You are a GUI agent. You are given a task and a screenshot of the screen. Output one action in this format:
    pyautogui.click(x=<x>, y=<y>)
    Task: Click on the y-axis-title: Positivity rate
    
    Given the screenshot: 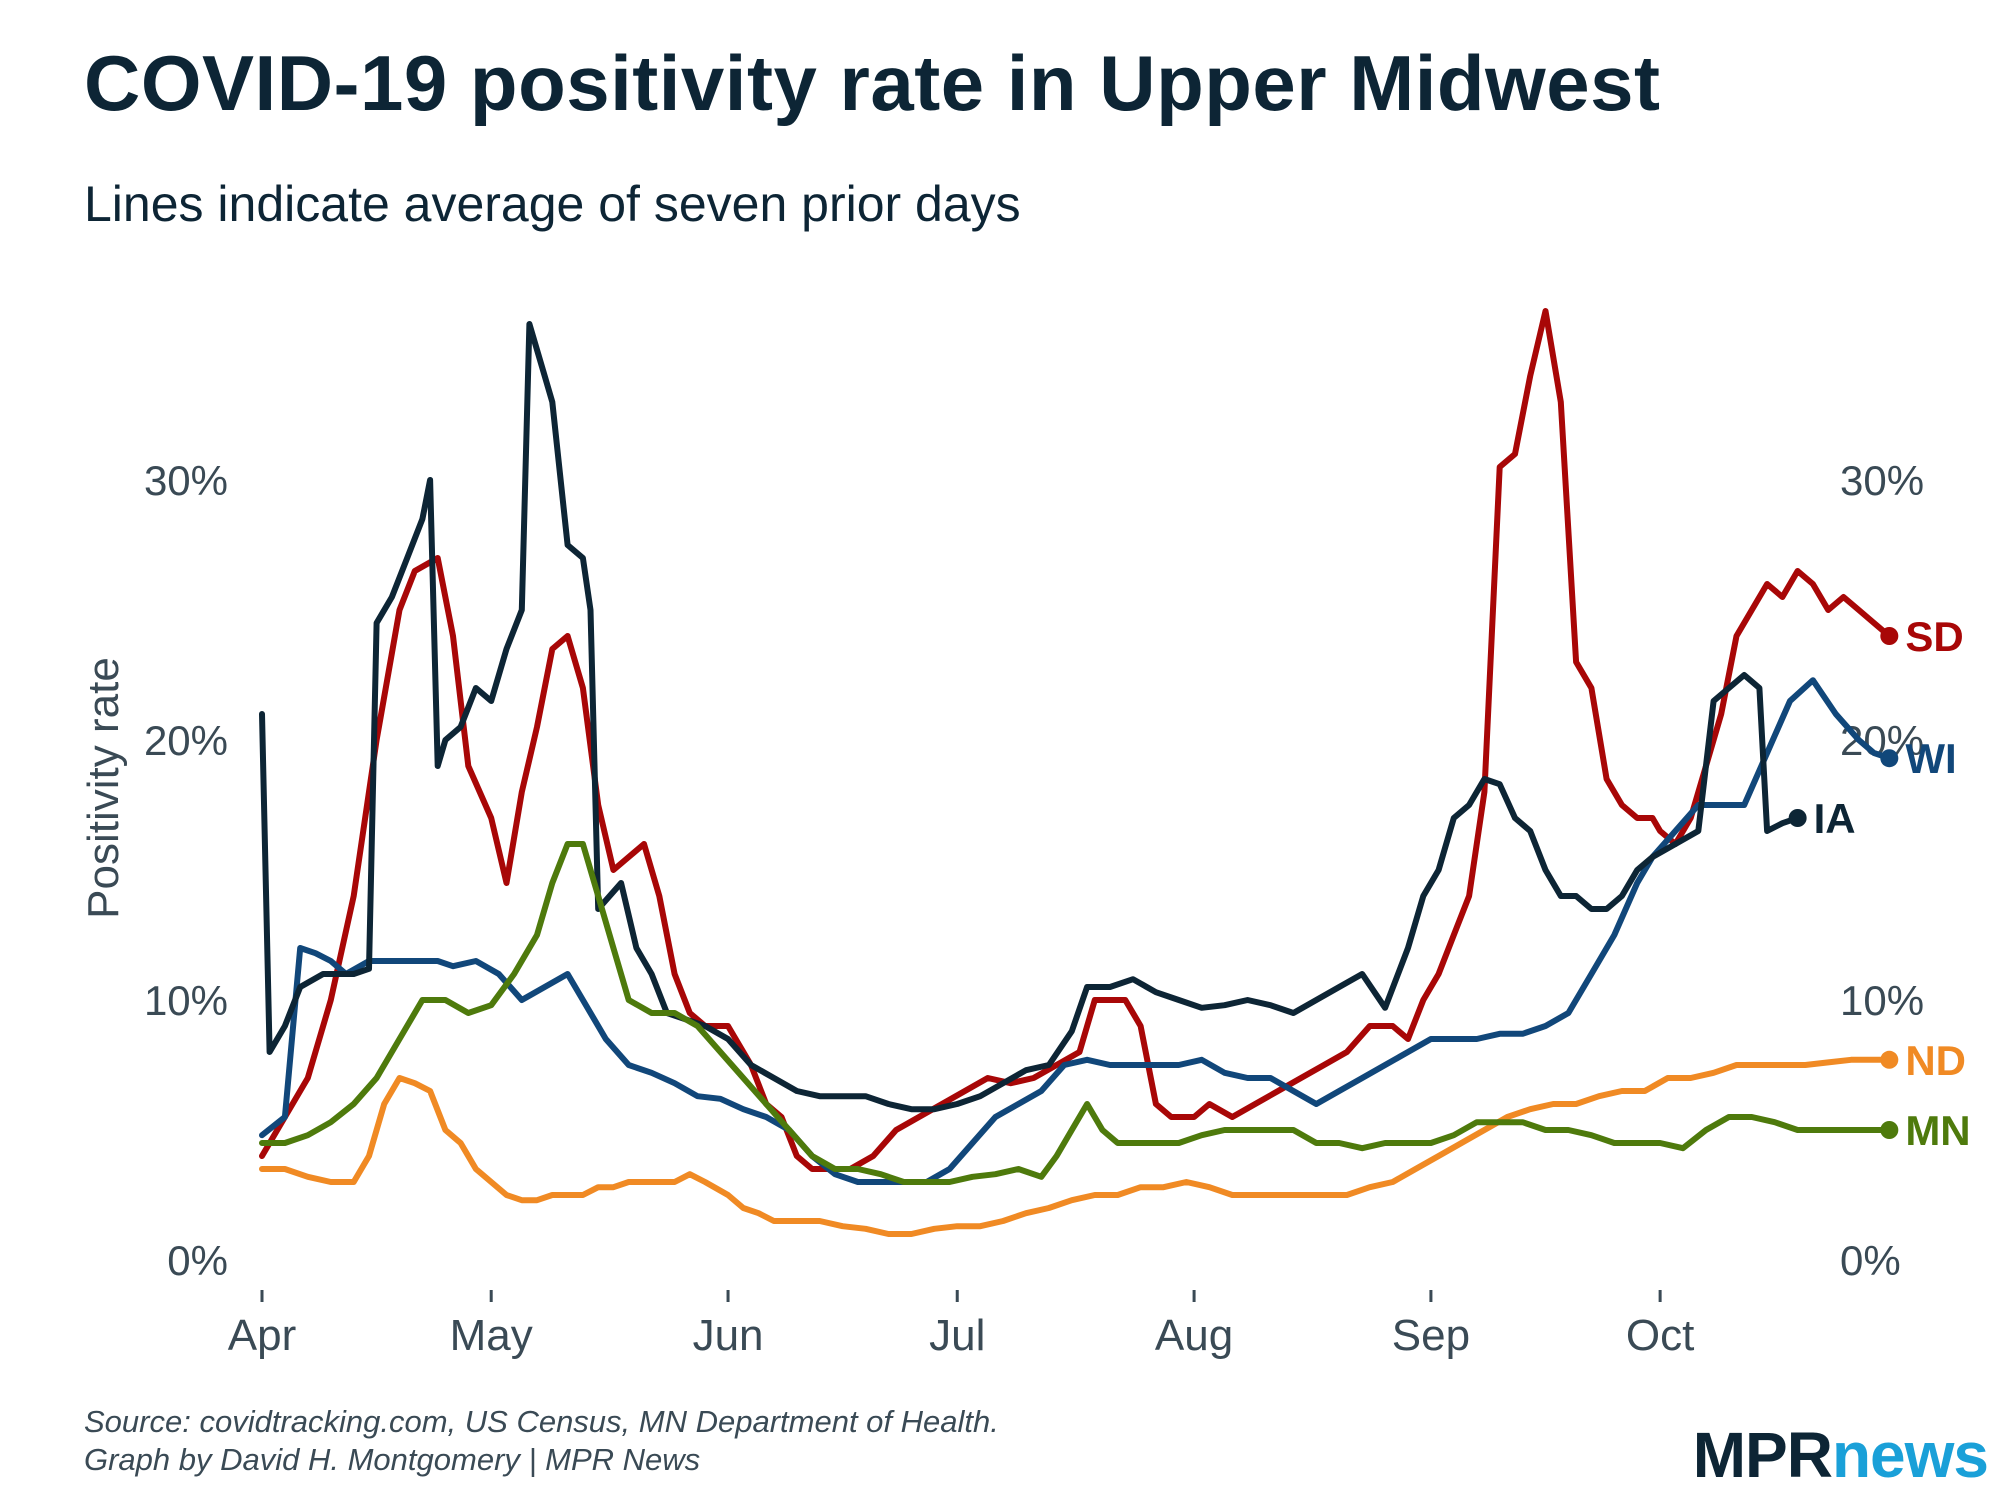 What is the action you would take?
    pyautogui.click(x=103, y=788)
    